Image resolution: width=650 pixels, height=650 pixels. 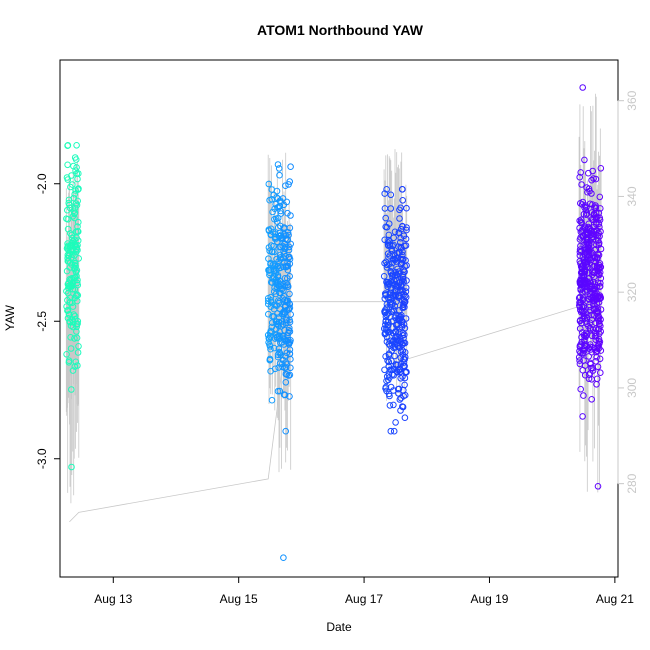 What do you see at coordinates (632, 483) in the screenshot?
I see `y2-tick-label: 280` at bounding box center [632, 483].